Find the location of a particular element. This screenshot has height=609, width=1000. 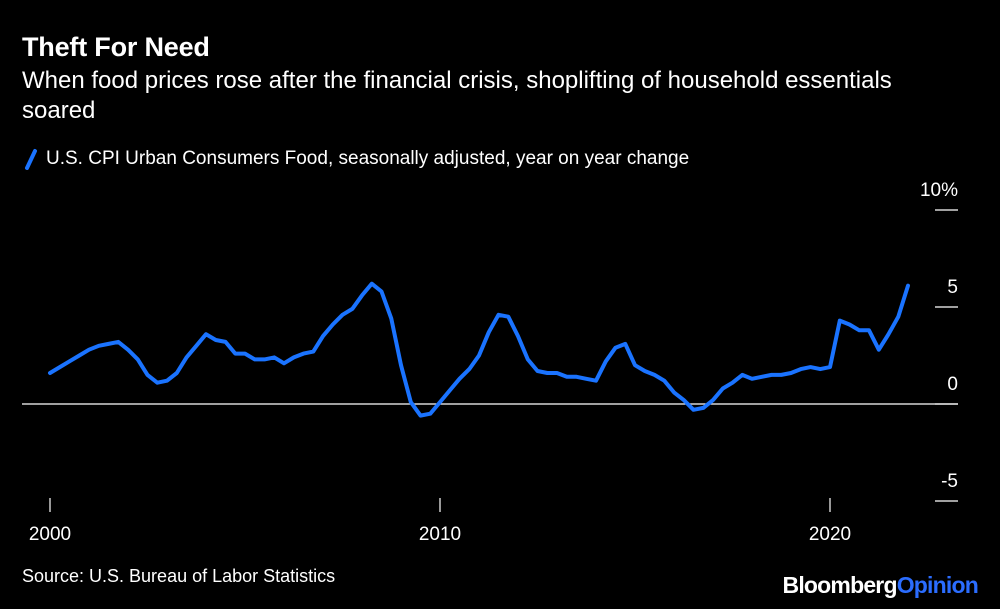

legend-line-icon is located at coordinates (31, 159).